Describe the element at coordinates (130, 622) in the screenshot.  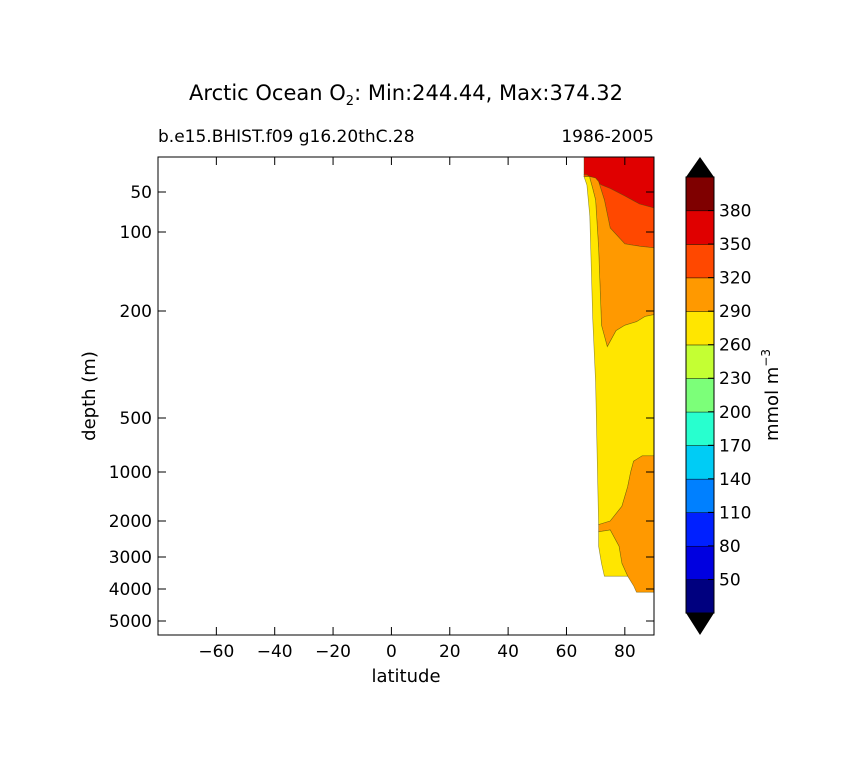
I see `y-tick-label: 5000` at that location.